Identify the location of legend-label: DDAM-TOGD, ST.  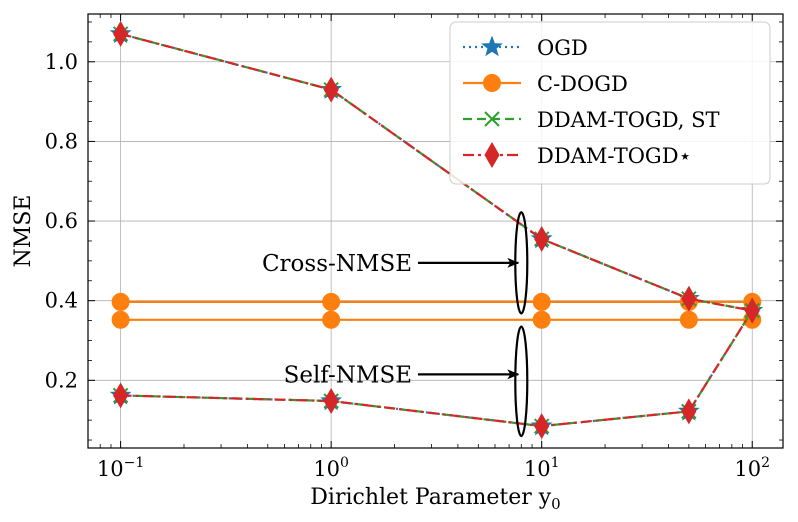
(628, 120).